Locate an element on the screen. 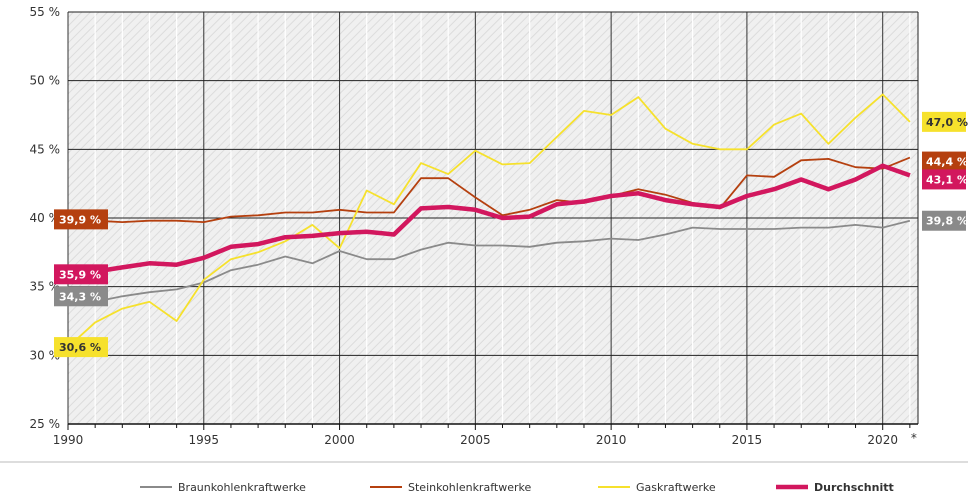  x-tick-label: 2005 is located at coordinates (475, 440).